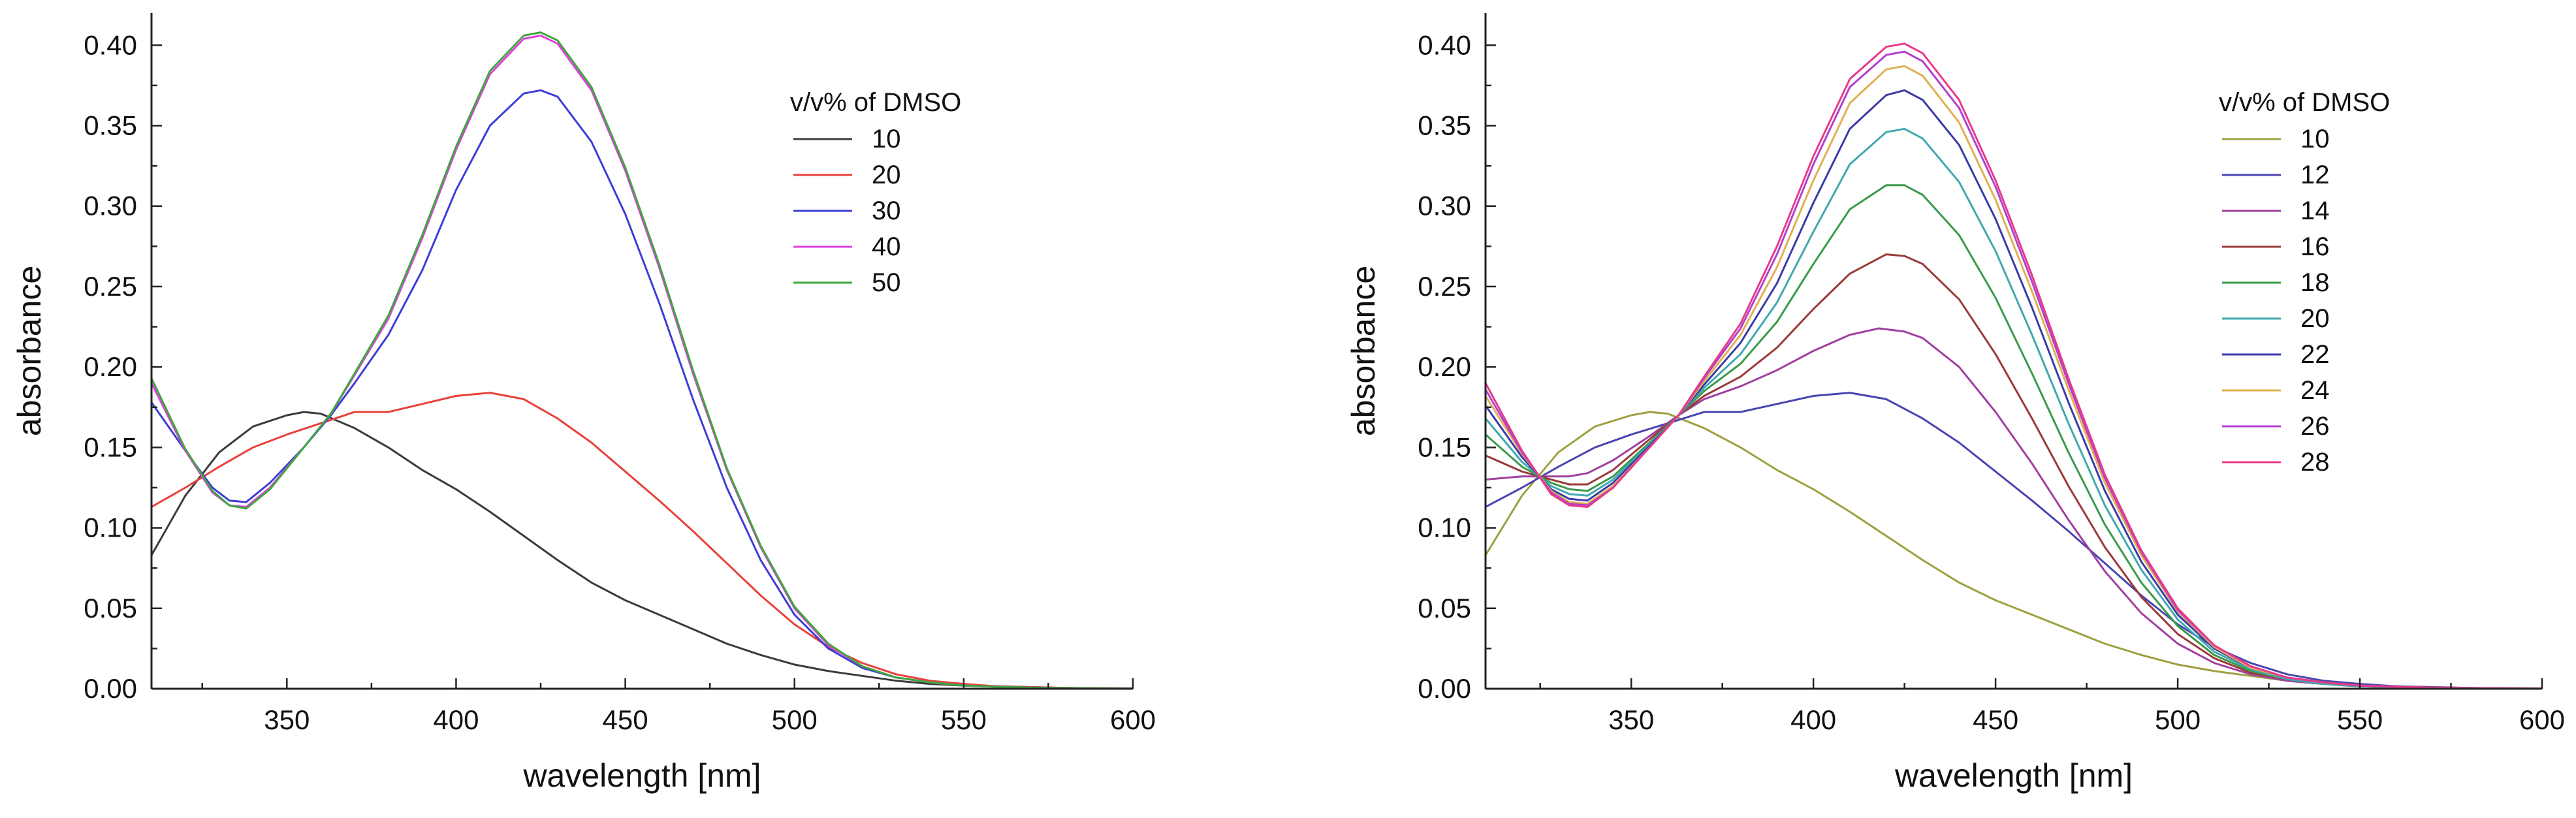 The image size is (2576, 818). I want to click on legend: v/v% of DMSO 10 12 14 16 18 20 22 24 26 28, so click(2305, 282).